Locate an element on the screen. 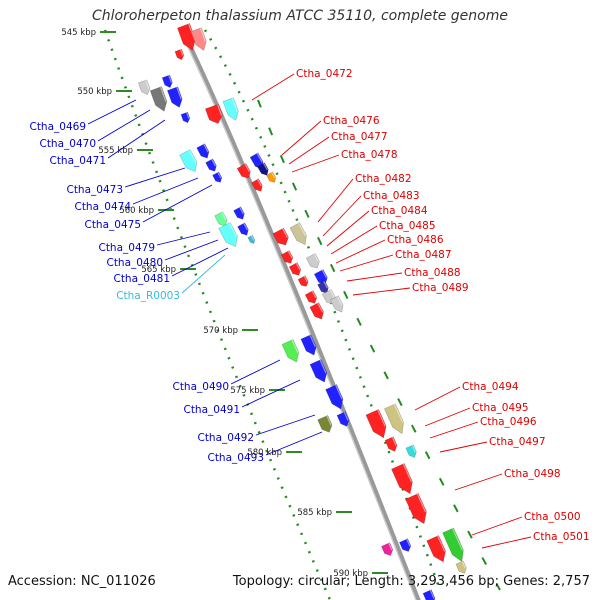 This screenshot has width=600, height=600. plus-gene-label: Ctha_0484 is located at coordinates (399, 211).